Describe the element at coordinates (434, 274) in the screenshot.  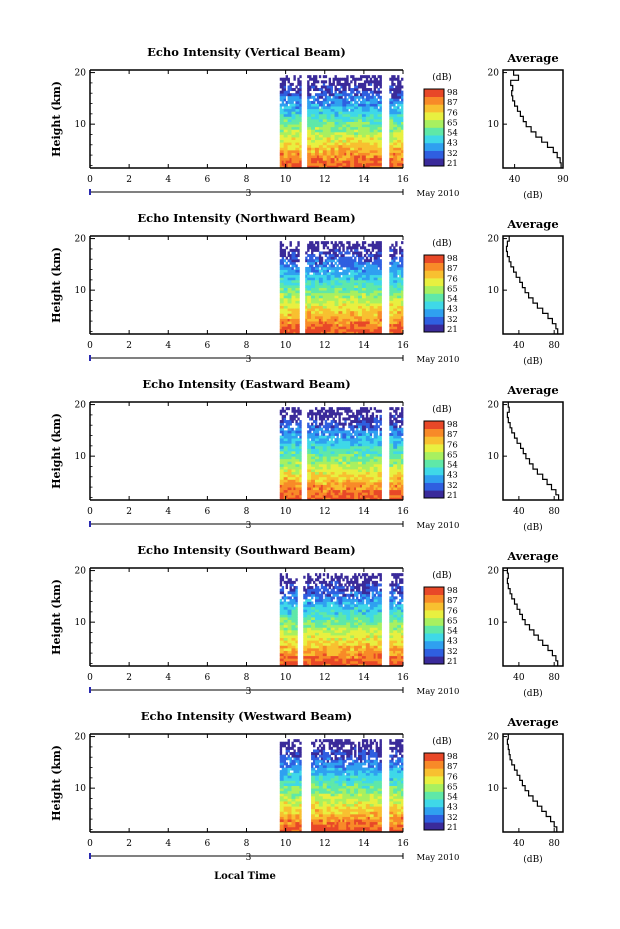
I see `colorbar-swatch` at that location.